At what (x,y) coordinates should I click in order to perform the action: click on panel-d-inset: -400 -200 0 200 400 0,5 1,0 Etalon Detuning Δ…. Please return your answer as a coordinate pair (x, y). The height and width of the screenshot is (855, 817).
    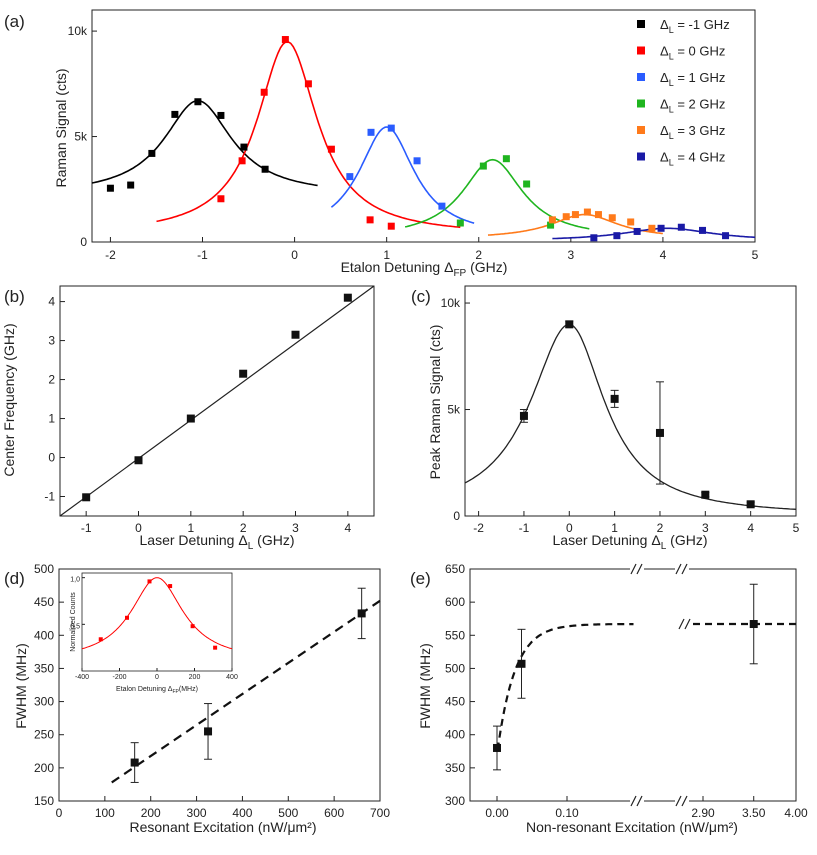
    Looking at the image, I should click on (154, 633).